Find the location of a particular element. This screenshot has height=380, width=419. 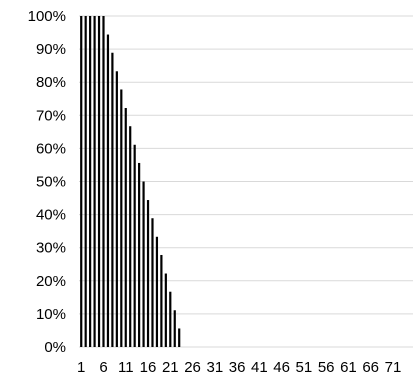

y-tick-label: 80% is located at coordinates (51, 82).